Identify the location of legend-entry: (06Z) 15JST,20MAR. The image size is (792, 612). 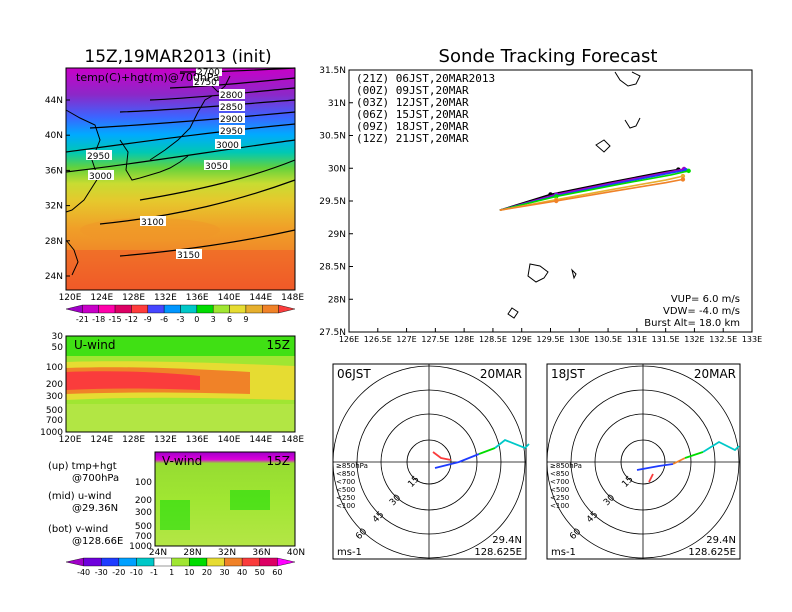
(412, 114).